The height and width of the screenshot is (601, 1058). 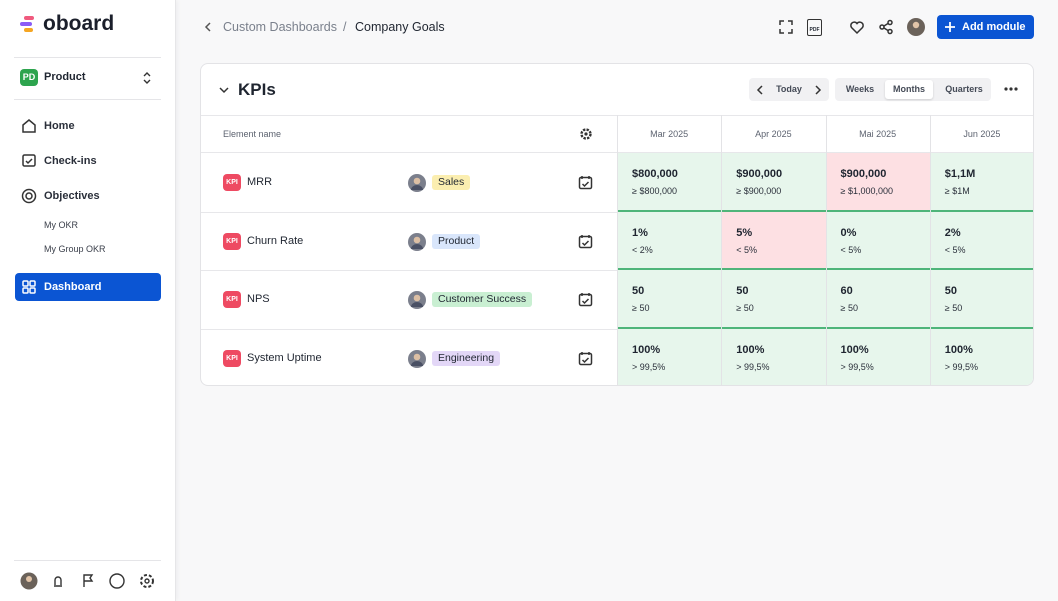 What do you see at coordinates (258, 299) in the screenshot?
I see `kpi-name: NPS` at bounding box center [258, 299].